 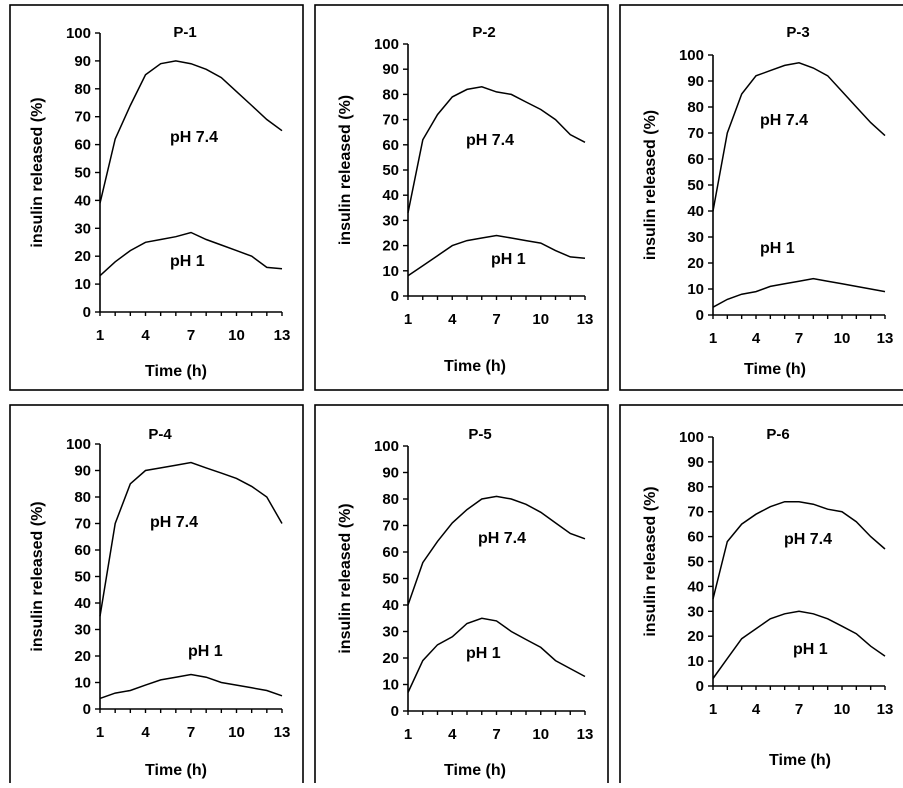 What do you see at coordinates (184, 32) in the screenshot?
I see `chart-title: P-1` at bounding box center [184, 32].